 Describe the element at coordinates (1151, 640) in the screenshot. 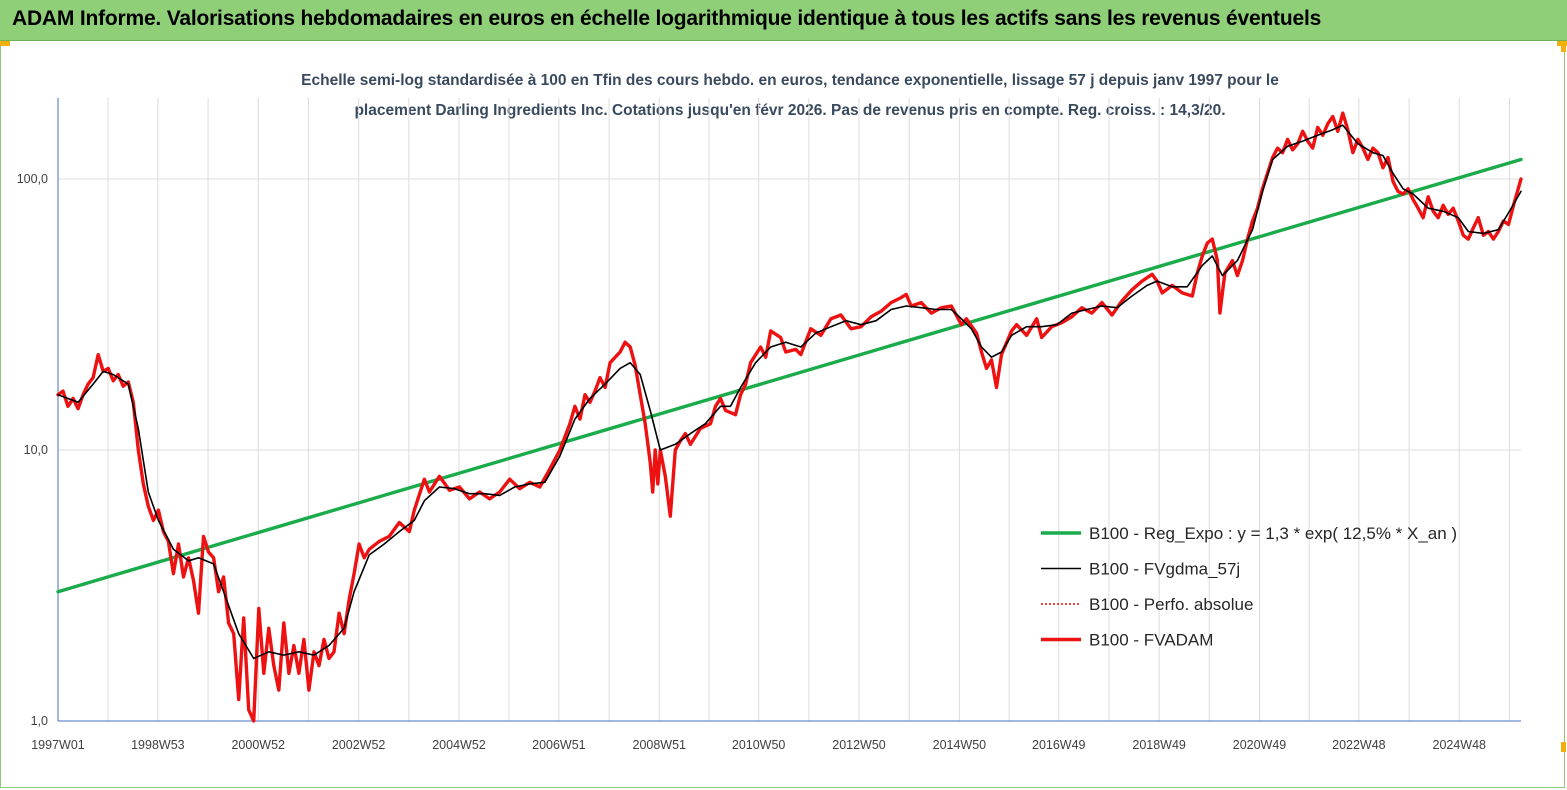

I see `legend-label: B100 - FVADAM` at that location.